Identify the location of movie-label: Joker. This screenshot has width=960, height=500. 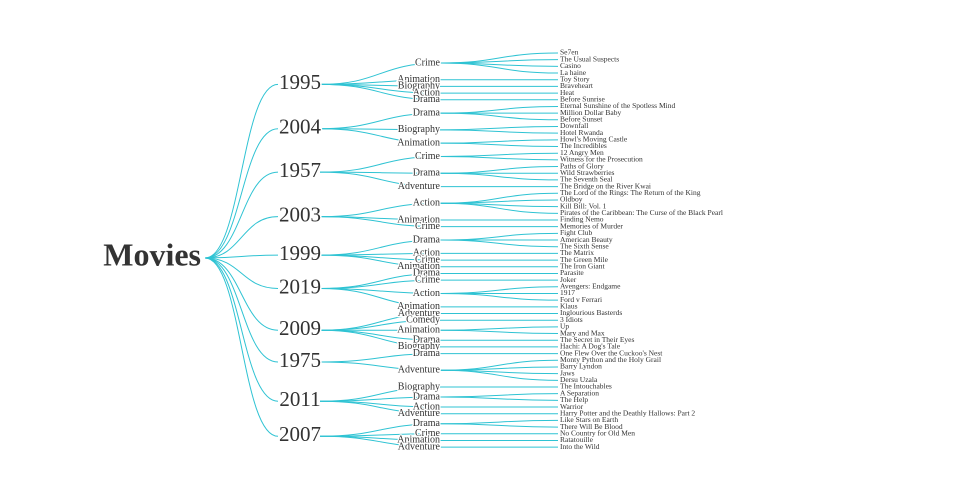
(568, 279).